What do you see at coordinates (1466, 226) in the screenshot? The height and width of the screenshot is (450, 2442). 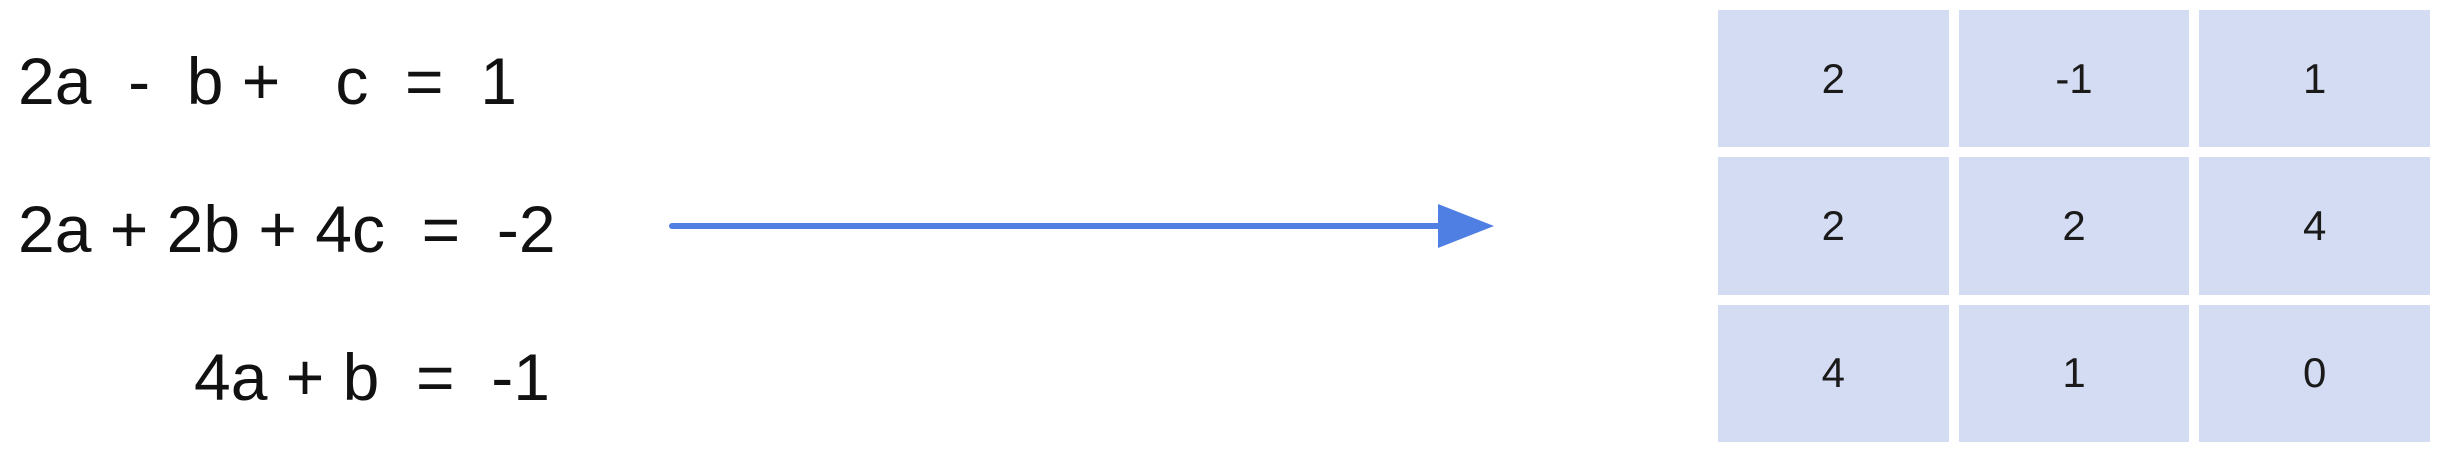 I see `arrowhead-icon` at bounding box center [1466, 226].